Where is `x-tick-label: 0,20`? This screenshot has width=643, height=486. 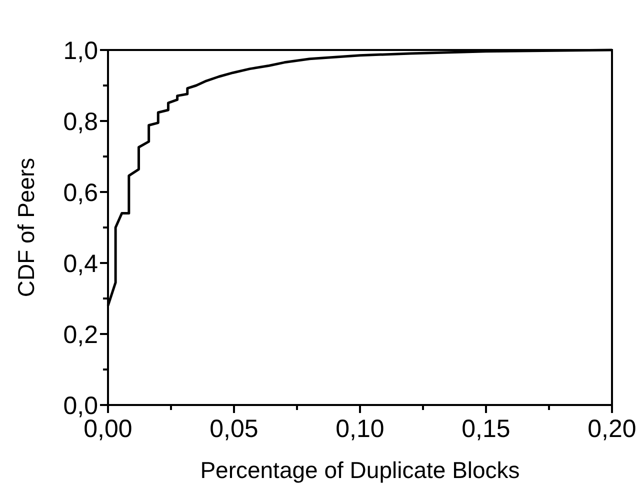
x-tick-label: 0,20 is located at coordinates (612, 429).